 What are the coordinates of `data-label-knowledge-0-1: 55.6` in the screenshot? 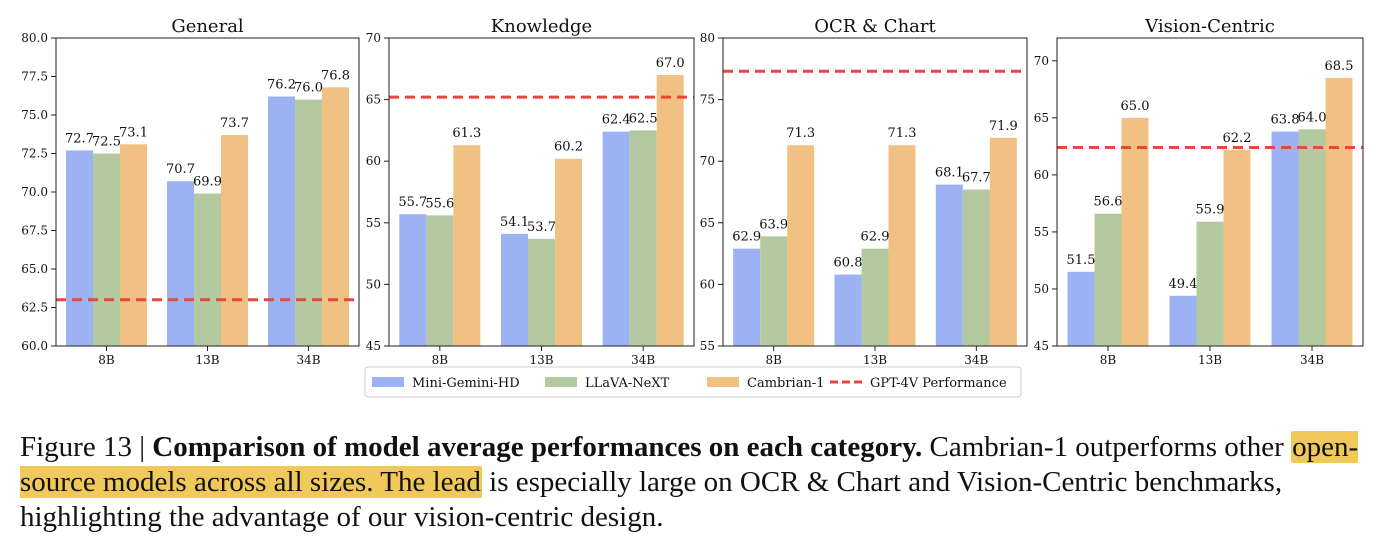 It's located at (439, 203).